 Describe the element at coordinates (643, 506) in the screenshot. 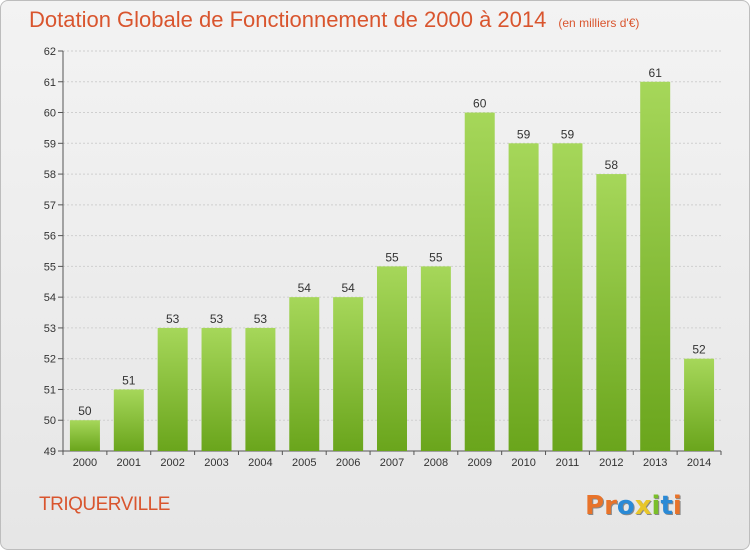

I see `logo-letter: x` at that location.